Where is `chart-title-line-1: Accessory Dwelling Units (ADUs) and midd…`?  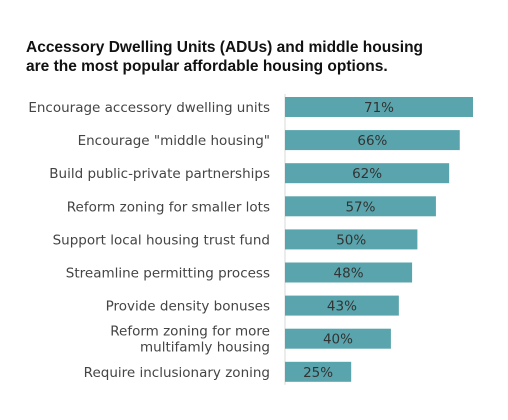
chart-title-line-1: Accessory Dwelling Units (ADUs) and midd… is located at coordinates (225, 47).